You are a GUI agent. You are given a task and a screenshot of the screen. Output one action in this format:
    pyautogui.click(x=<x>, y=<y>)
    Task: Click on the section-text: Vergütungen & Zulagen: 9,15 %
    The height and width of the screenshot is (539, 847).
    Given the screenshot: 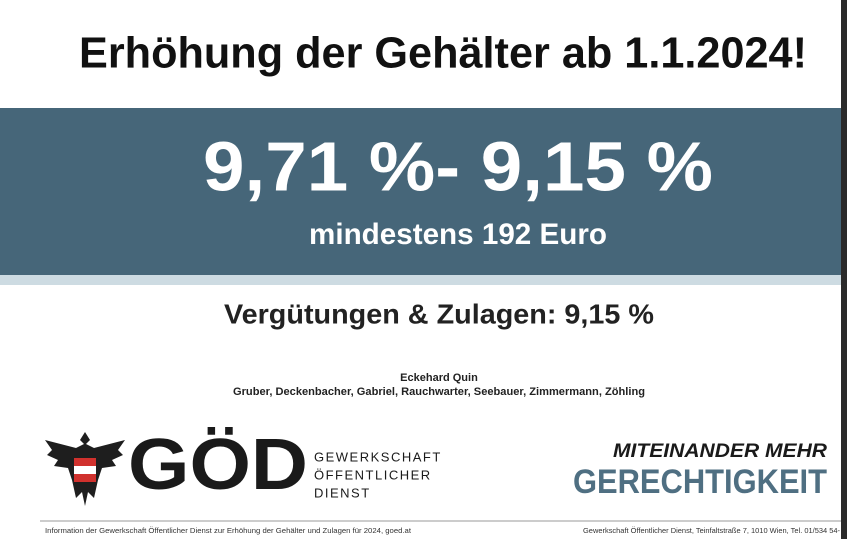 What is the action you would take?
    pyautogui.click(x=439, y=313)
    